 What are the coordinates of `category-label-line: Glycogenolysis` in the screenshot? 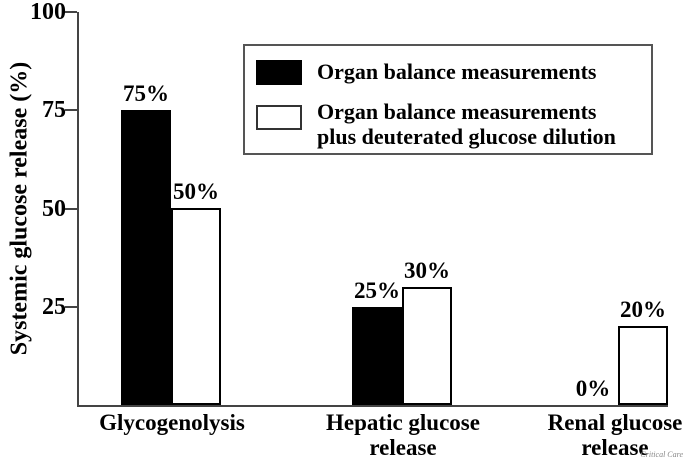 It's located at (172, 422).